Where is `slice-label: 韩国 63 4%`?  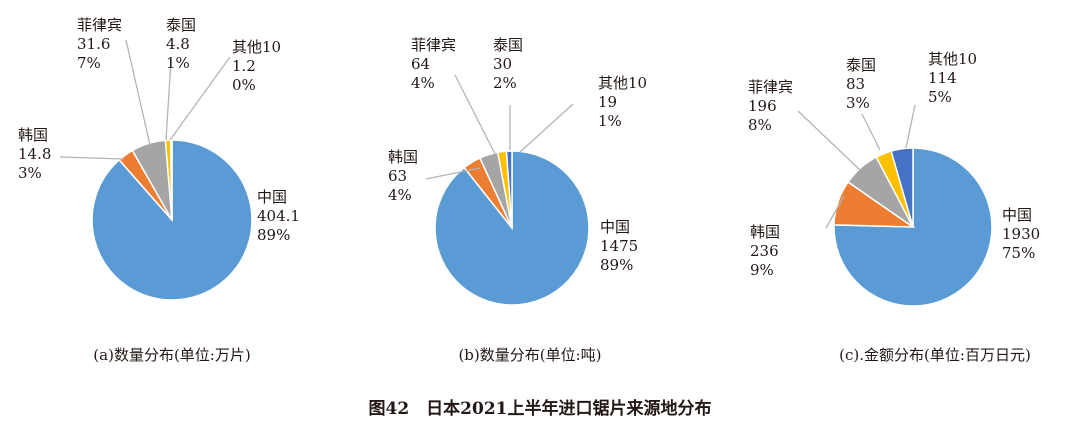 slice-label: 韩国 63 4% is located at coordinates (403, 176).